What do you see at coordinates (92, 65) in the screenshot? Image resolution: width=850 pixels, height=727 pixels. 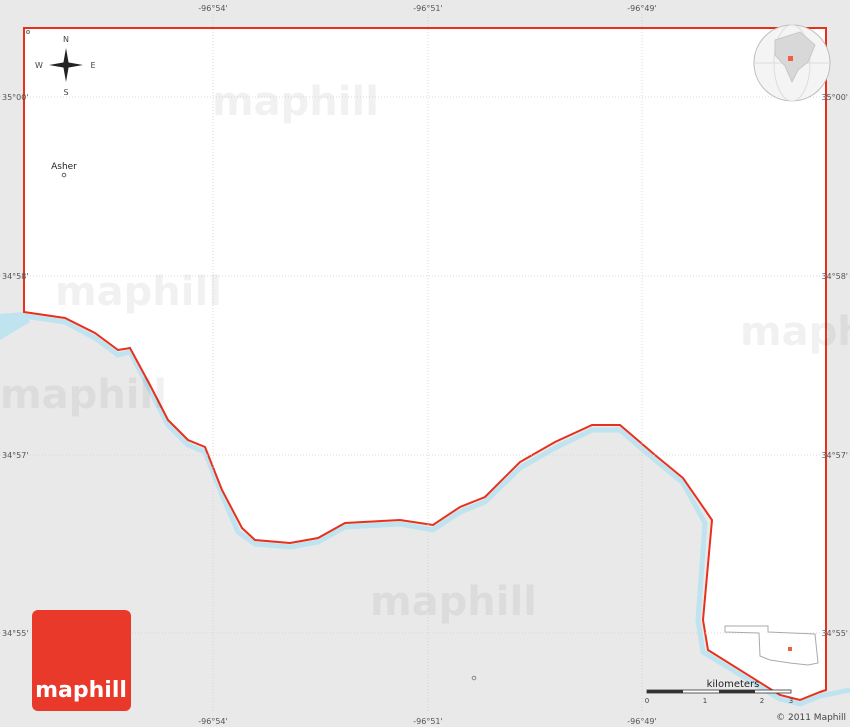 I see `compass-east: E` at bounding box center [92, 65].